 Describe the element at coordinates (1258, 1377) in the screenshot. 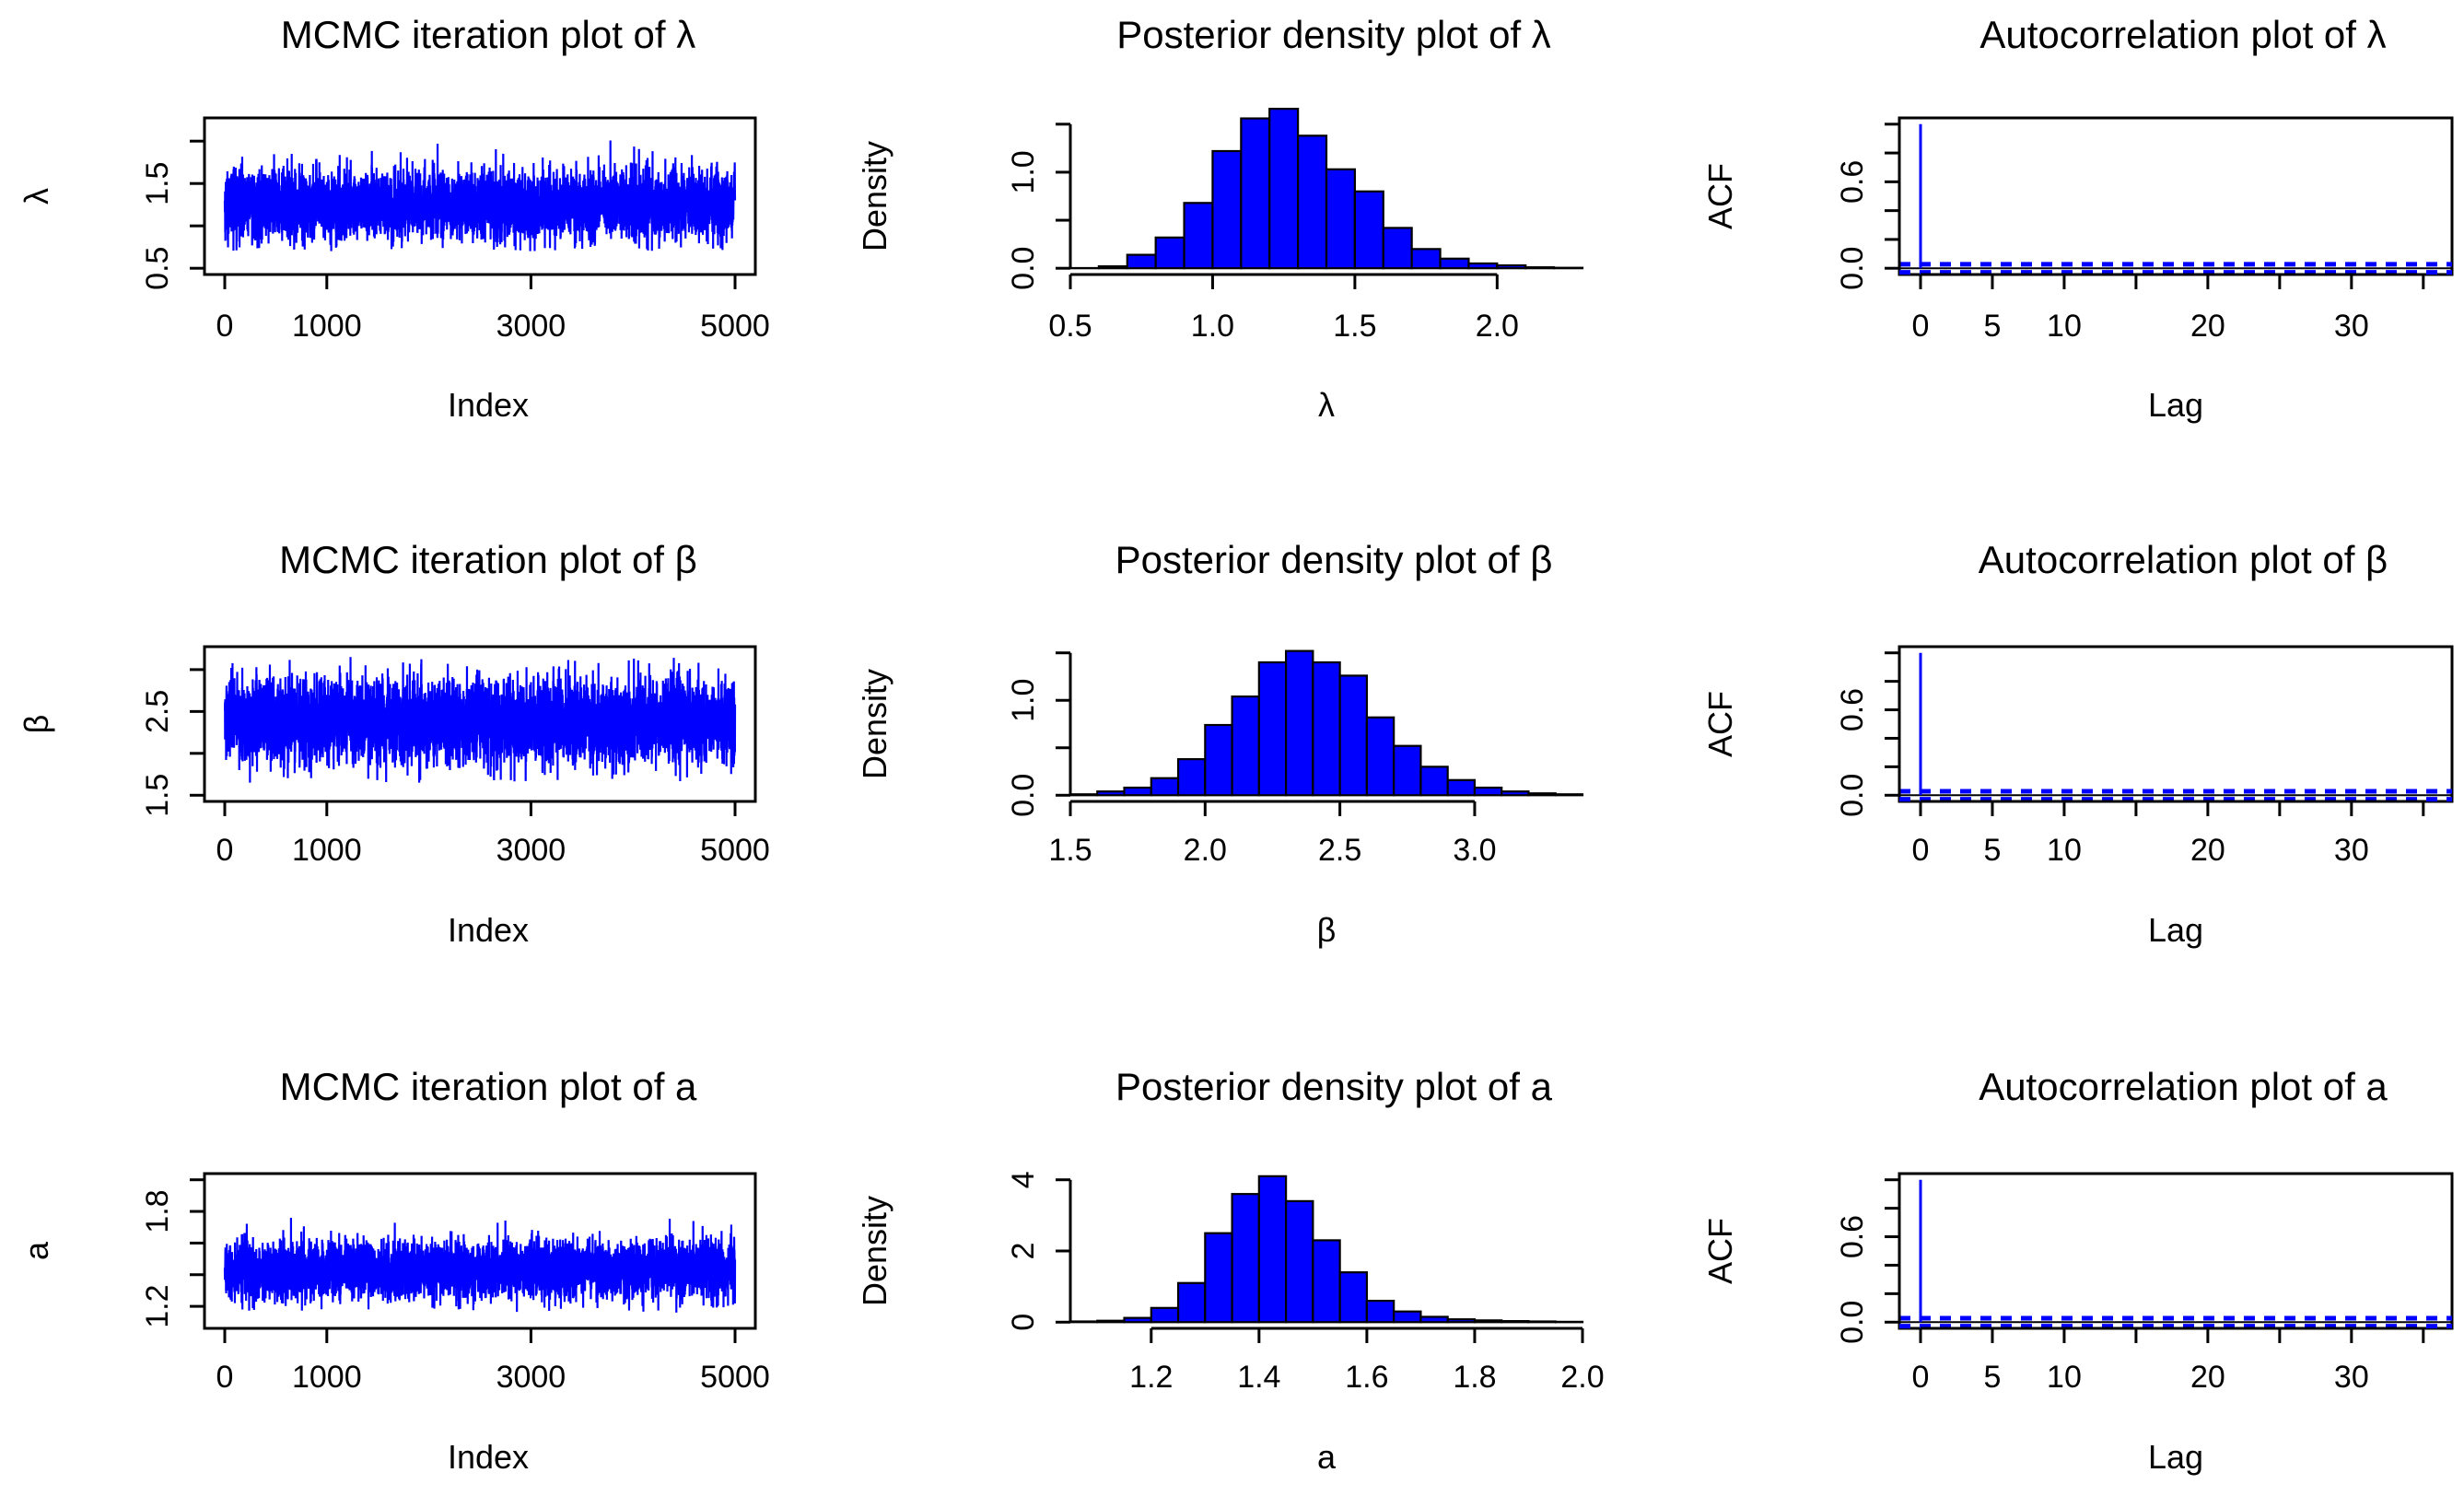

I see `x-tick-label: 1.4` at that location.